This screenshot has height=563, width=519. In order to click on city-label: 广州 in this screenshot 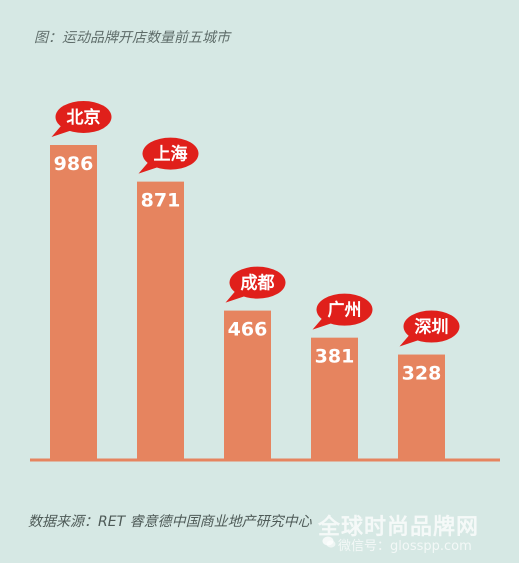, I will do `click(345, 310)`.